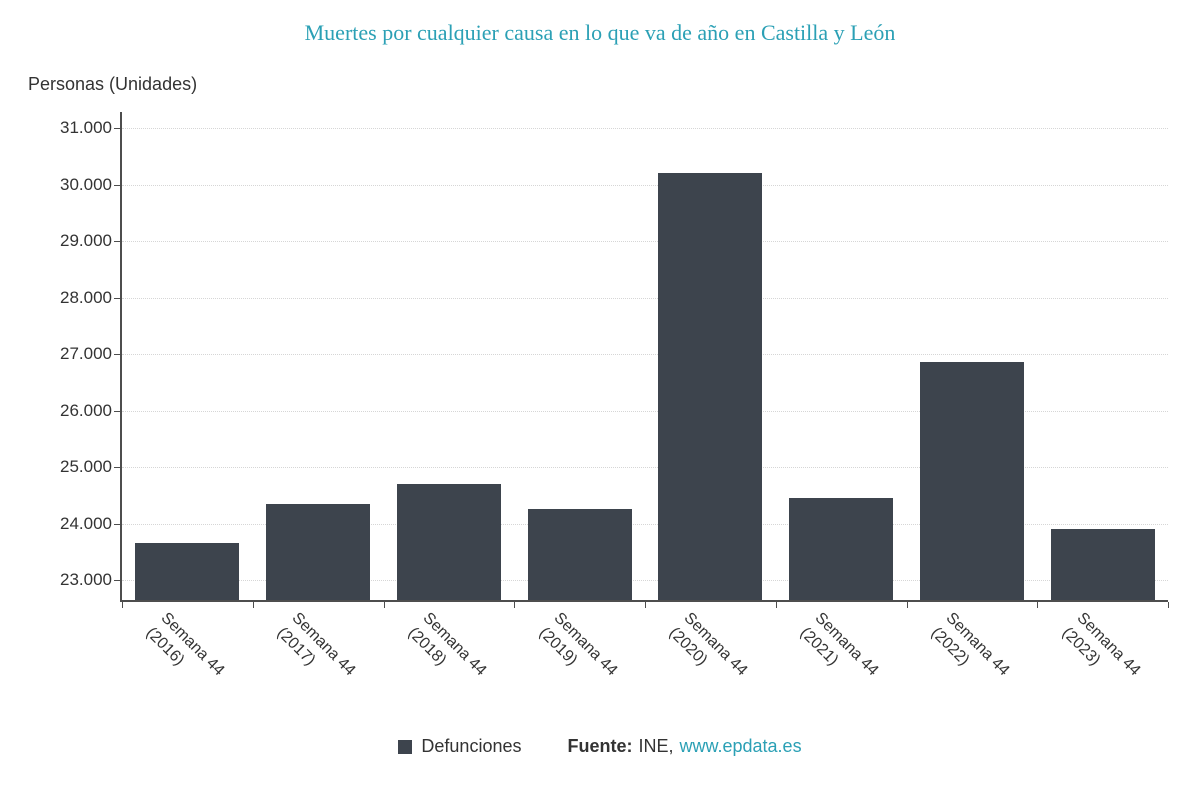 This screenshot has width=1200, height=790. I want to click on y-axis-title: Personas (Unidades), so click(113, 84).